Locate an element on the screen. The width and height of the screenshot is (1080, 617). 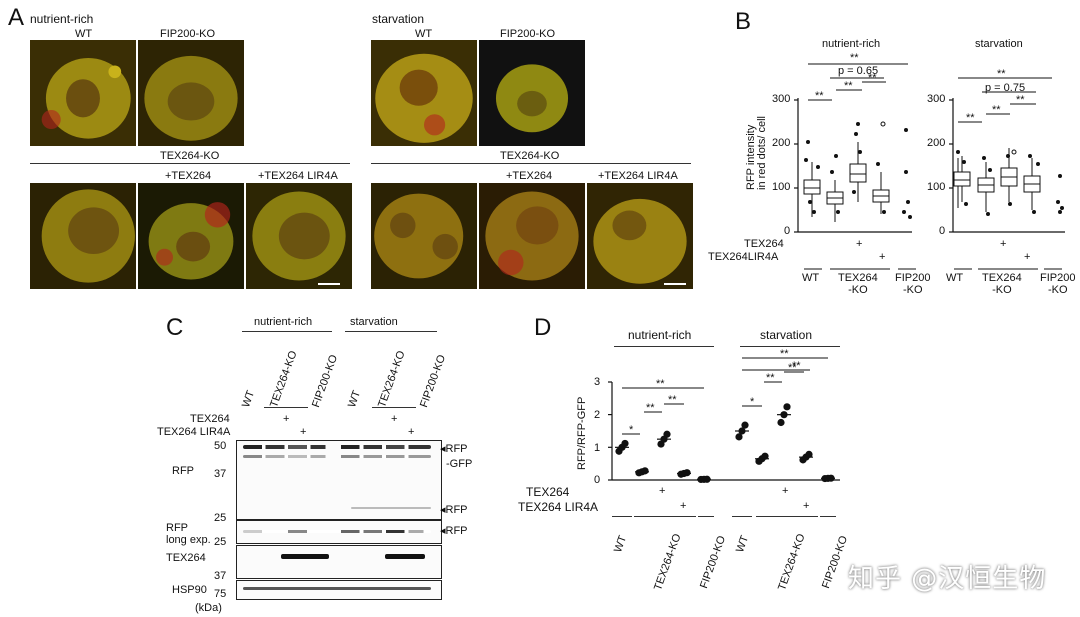
b-sig-3-s: ** is located at coordinates (1020, 100).